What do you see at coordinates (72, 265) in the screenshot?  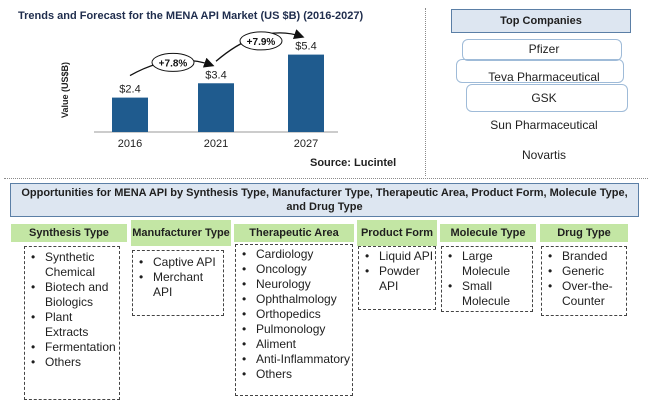 I see `list-item: Synthetic Chemical` at bounding box center [72, 265].